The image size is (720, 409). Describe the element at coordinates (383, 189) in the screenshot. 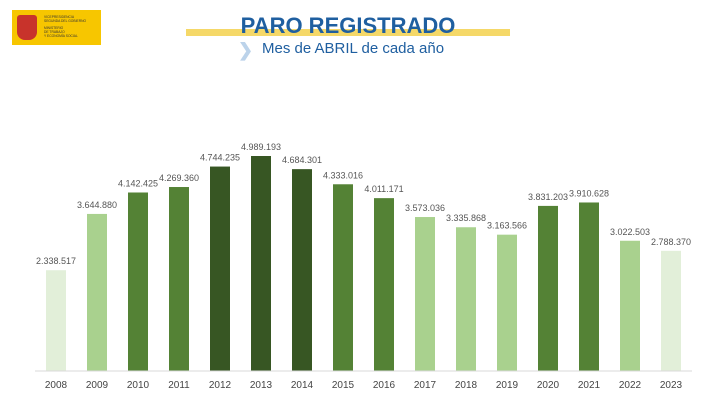

I see `data-label: 4.011.171` at that location.